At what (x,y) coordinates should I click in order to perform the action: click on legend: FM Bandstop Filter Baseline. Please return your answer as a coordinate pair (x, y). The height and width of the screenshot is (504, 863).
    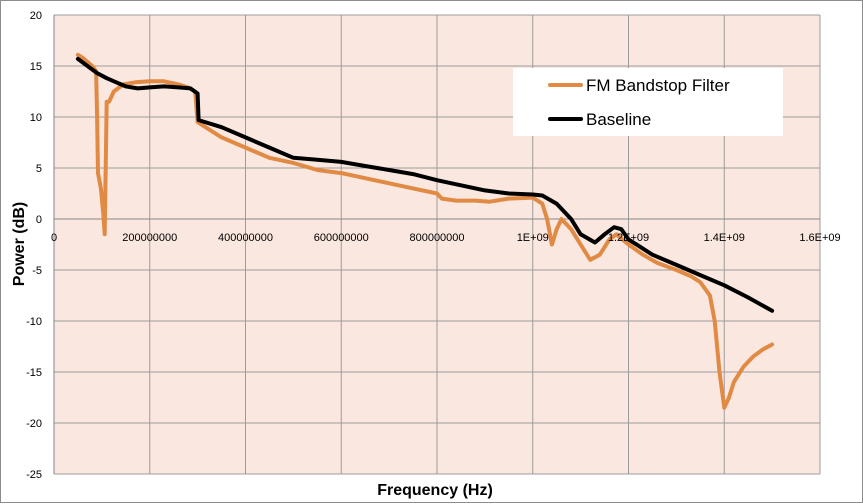
    Looking at the image, I should click on (648, 102).